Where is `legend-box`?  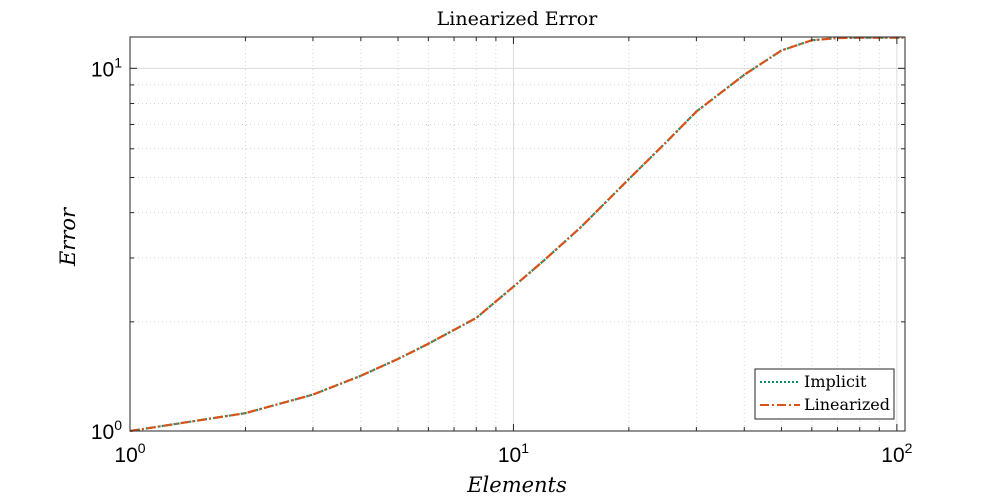 legend-box is located at coordinates (824, 394).